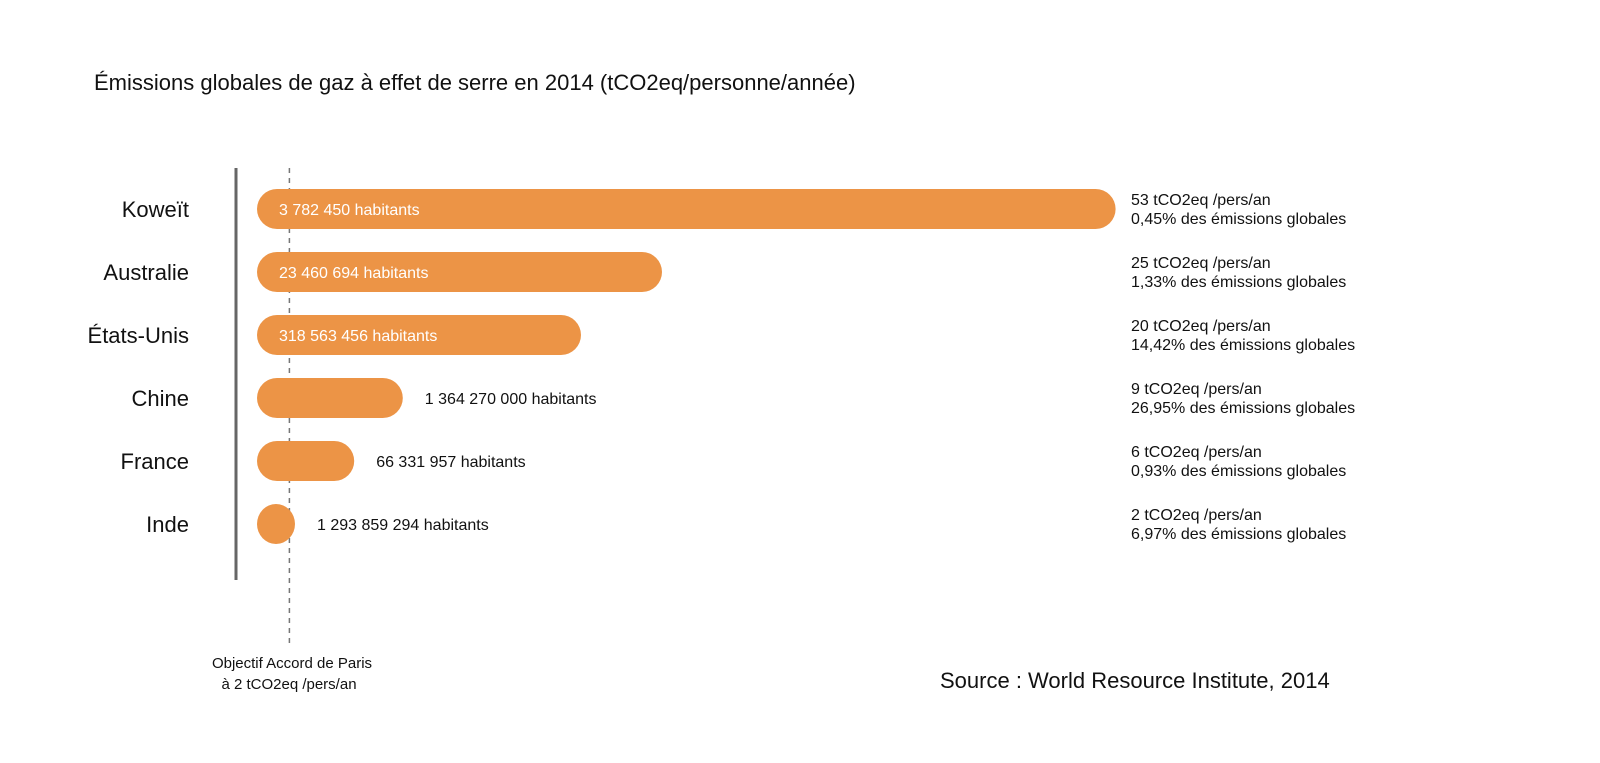 The height and width of the screenshot is (763, 1600). Describe the element at coordinates (160, 398) in the screenshot. I see `category-label-4: Chine` at that location.